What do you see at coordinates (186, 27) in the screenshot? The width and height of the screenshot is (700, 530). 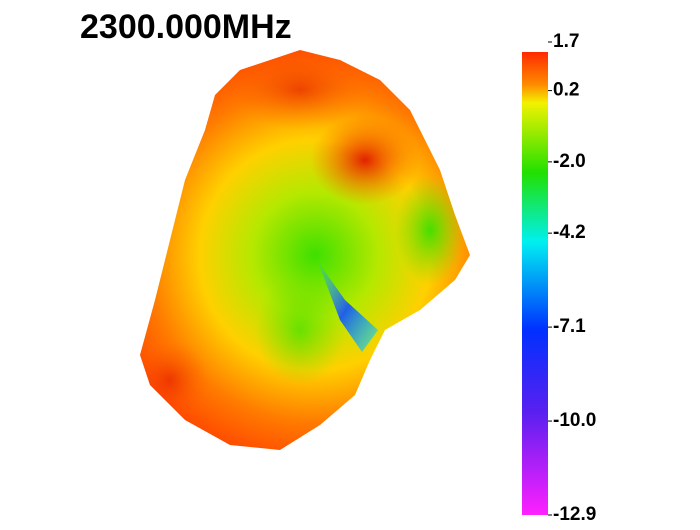 I see `chart-title: 2300.000MHz` at bounding box center [186, 27].